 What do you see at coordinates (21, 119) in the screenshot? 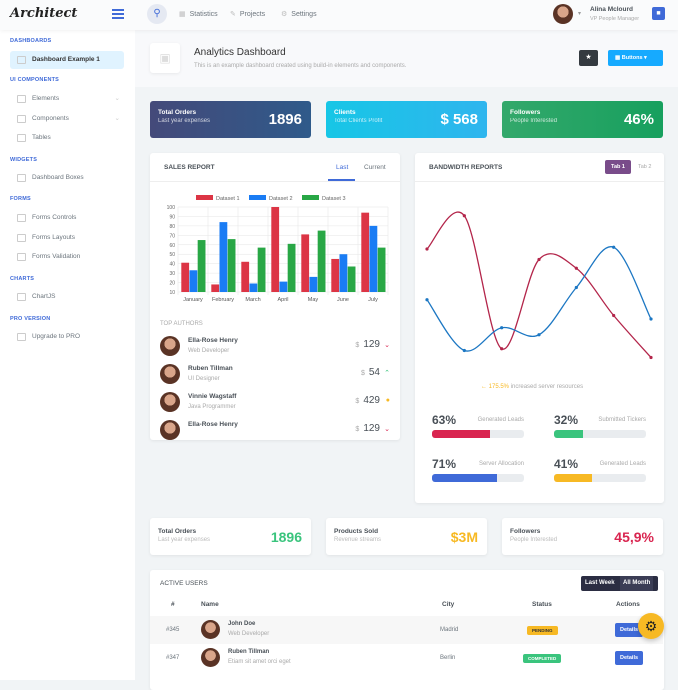
I see `car-icon` at bounding box center [21, 119].